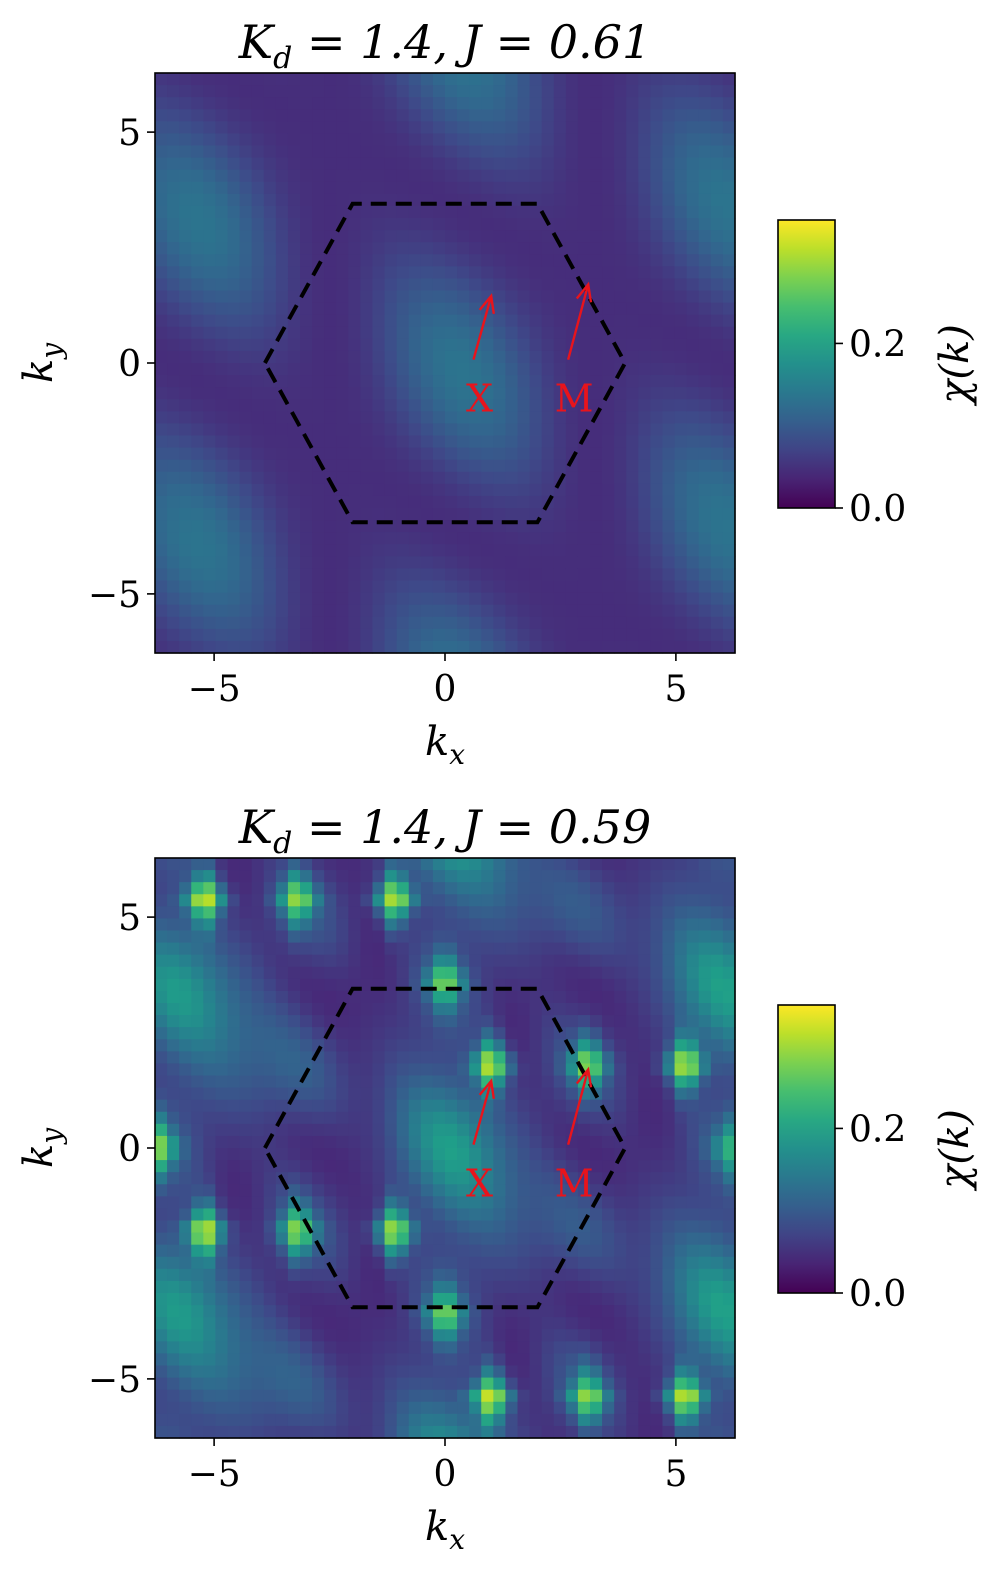 This screenshot has height=1586, width=1000. Describe the element at coordinates (114, 1380) in the screenshot. I see `y-tick-label: −5` at that location.